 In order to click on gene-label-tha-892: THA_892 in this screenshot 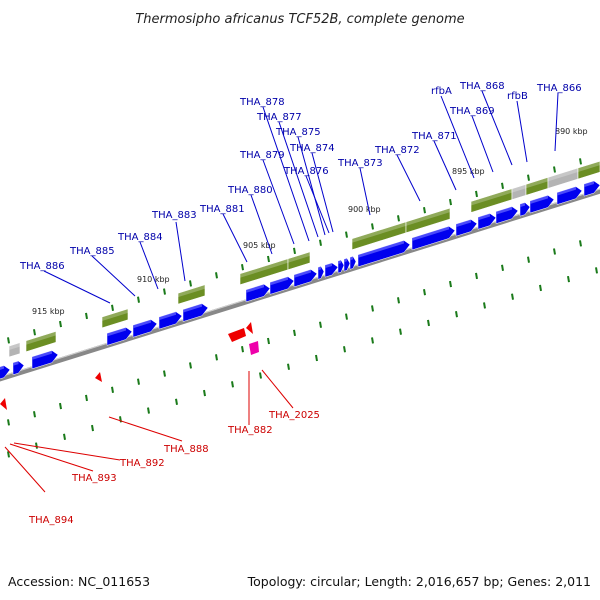, I will do `click(142, 463)`.